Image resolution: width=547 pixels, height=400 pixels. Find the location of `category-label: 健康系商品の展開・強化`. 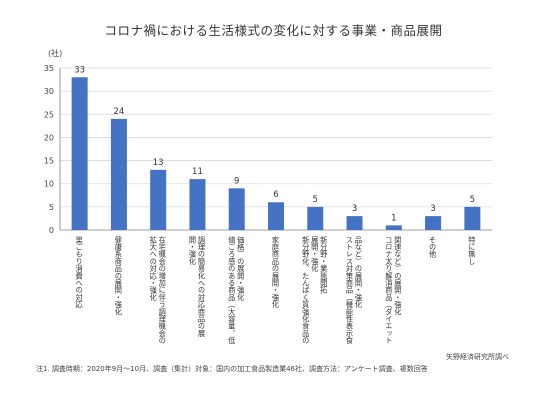

category-label: 健康系商品の展開・強化 is located at coordinates (118, 275).